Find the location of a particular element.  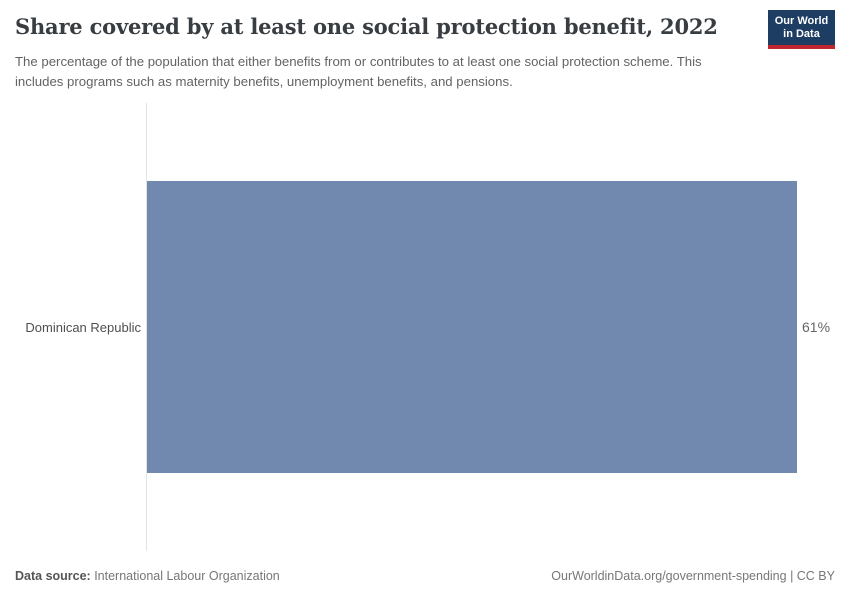

data-source-label: Data source: is located at coordinates (53, 576).